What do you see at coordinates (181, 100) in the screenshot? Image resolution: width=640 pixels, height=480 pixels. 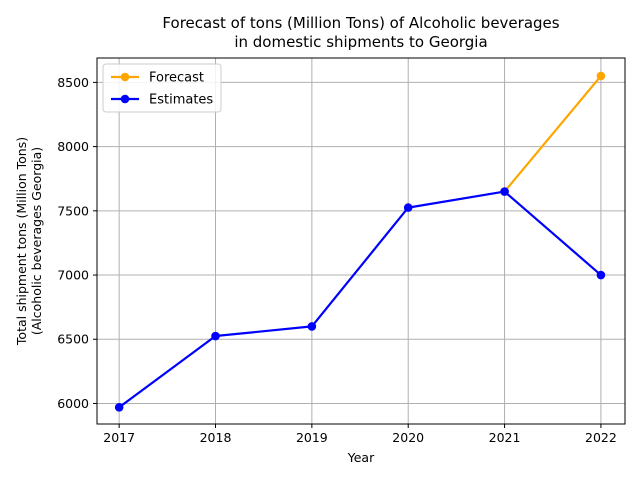 I see `legend-label: Estimates` at bounding box center [181, 100].